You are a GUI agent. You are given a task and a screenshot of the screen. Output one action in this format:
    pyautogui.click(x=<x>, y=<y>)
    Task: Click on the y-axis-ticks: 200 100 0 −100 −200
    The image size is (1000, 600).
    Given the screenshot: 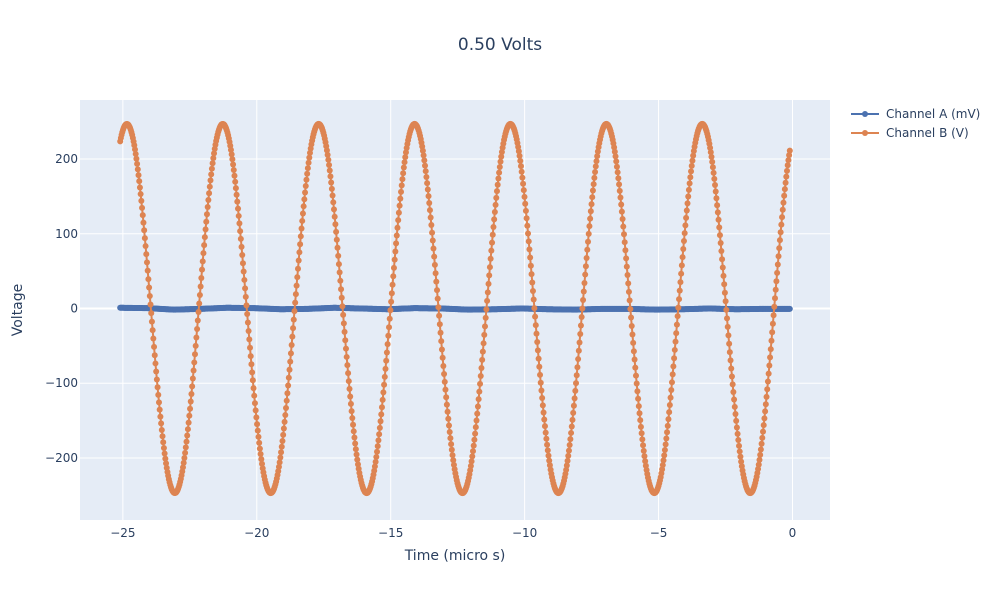 What is the action you would take?
    pyautogui.click(x=61, y=308)
    